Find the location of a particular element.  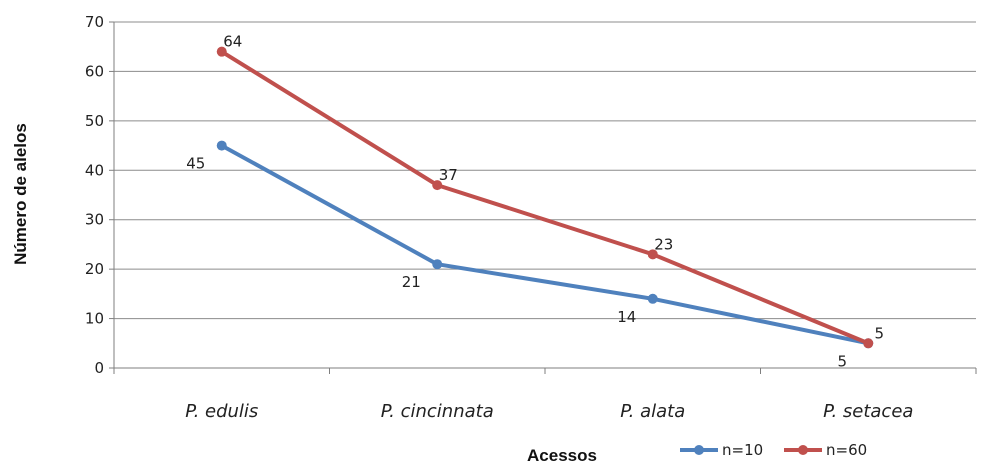

y-tick-label: 50 is located at coordinates (94, 121).